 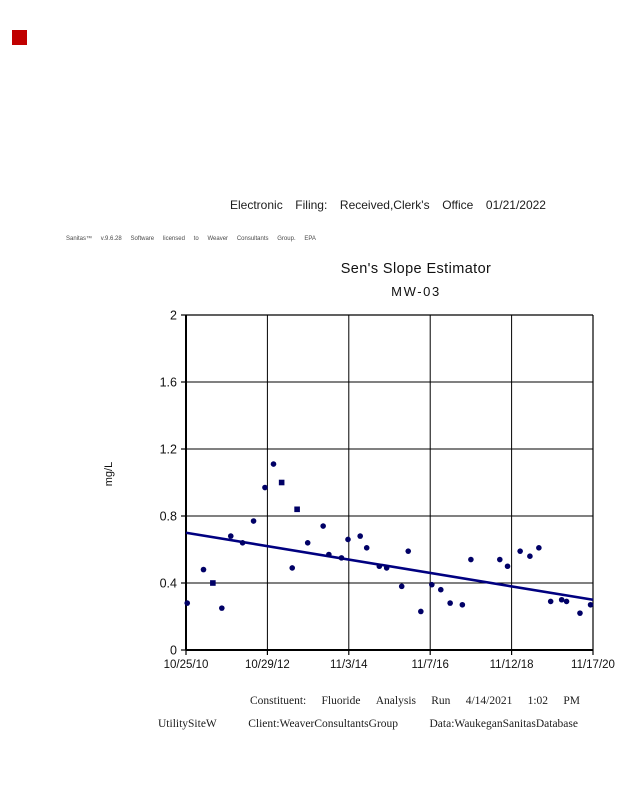 What do you see at coordinates (168, 383) in the screenshot?
I see `y-tick-label: 1.6` at bounding box center [168, 383].